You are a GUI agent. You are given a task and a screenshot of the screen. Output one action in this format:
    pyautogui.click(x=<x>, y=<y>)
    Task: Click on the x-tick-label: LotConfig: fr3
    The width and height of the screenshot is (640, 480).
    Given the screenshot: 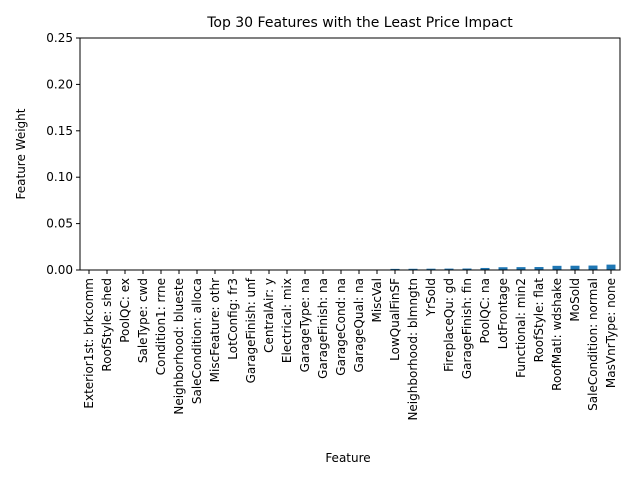 What is the action you would take?
    pyautogui.click(x=233, y=319)
    